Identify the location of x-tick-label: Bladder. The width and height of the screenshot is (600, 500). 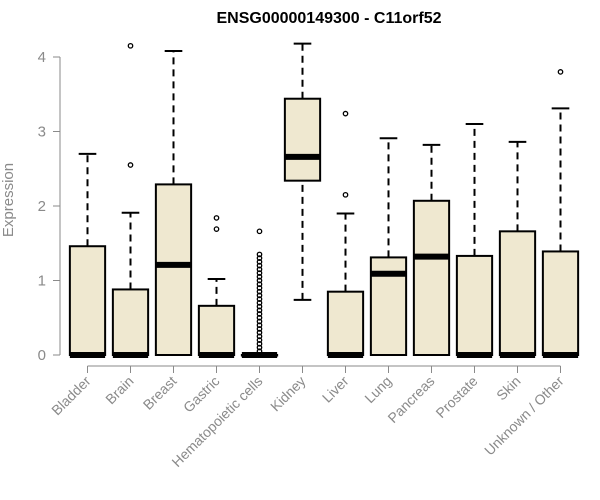
(71, 396).